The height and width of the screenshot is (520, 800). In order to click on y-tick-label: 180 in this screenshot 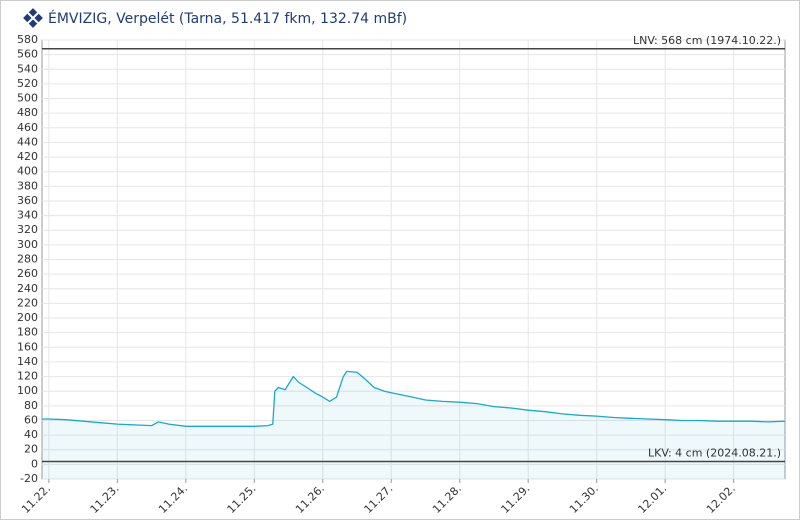, I will do `click(27, 332)`.